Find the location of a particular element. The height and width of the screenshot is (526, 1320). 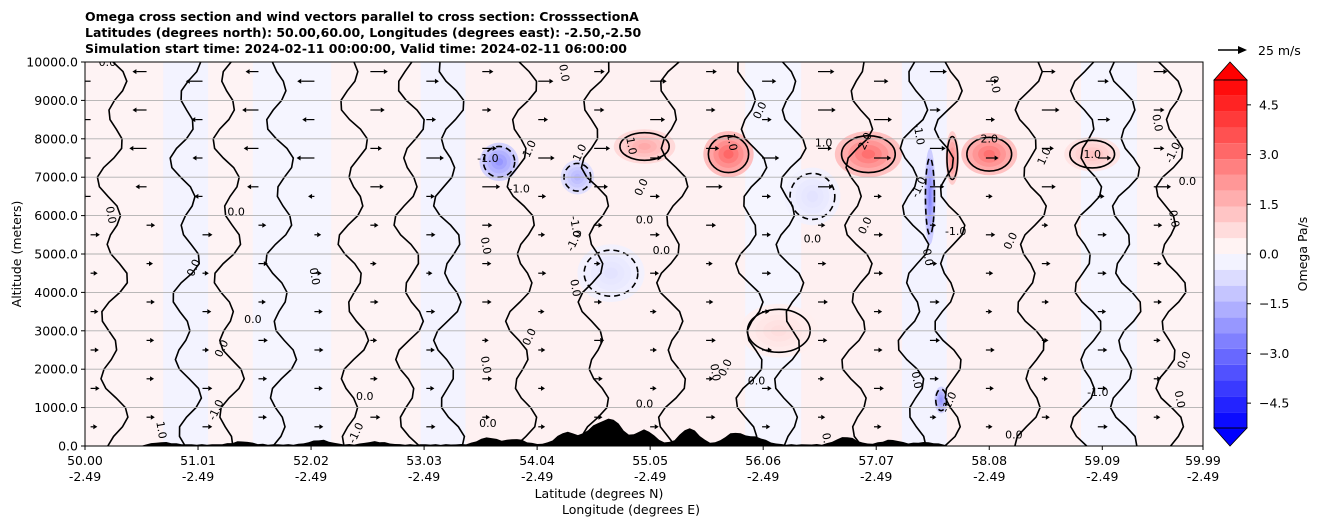

x-tick-label-latitude: 56.06 is located at coordinates (763, 460).